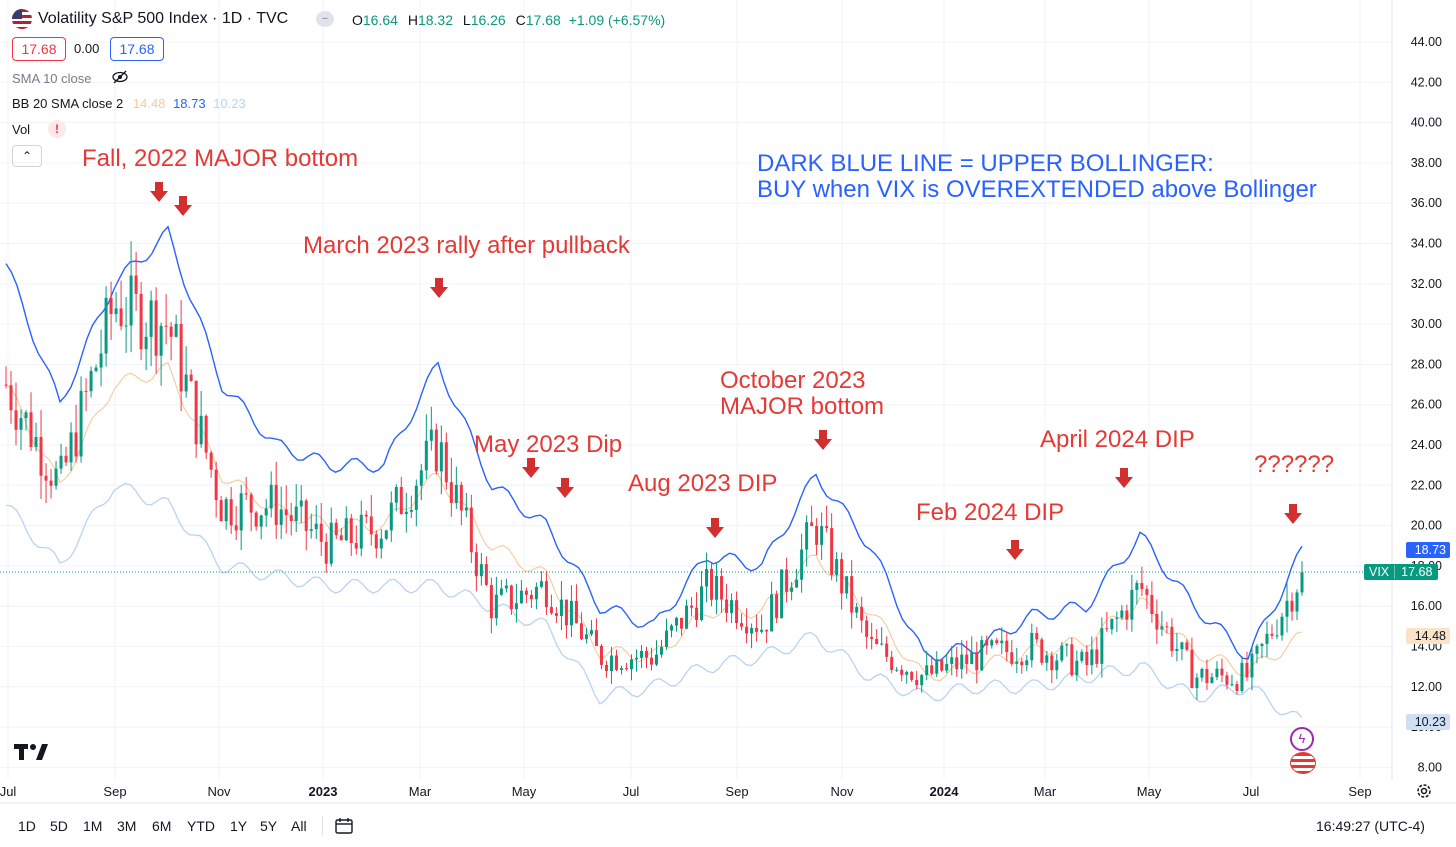  Describe the element at coordinates (269, 826) in the screenshot. I see `timeframe-5y: 5Y` at that location.